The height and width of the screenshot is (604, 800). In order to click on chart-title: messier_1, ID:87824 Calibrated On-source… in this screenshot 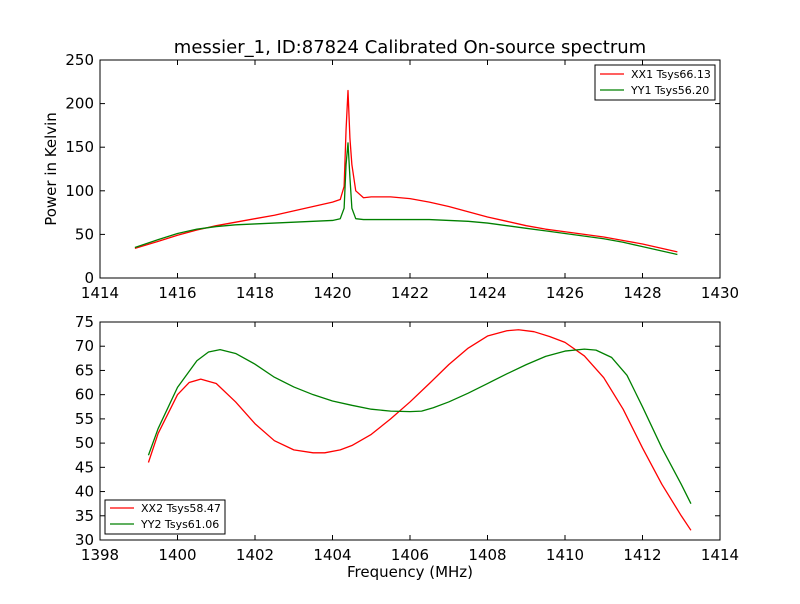, I will do `click(410, 47)`.